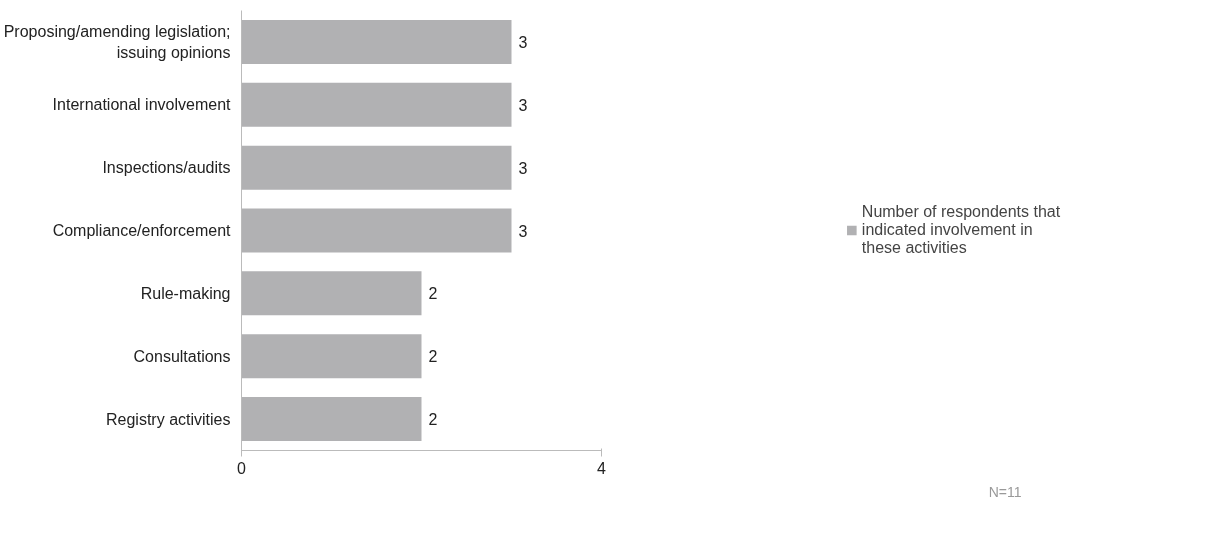 The image size is (1210, 535). What do you see at coordinates (1005, 491) in the screenshot?
I see `text: N=11` at bounding box center [1005, 491].